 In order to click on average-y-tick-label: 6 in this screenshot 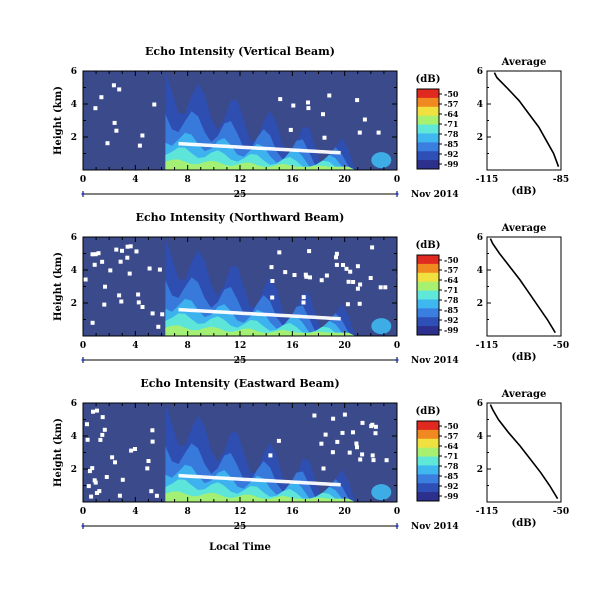, I will do `click(480, 72)`.